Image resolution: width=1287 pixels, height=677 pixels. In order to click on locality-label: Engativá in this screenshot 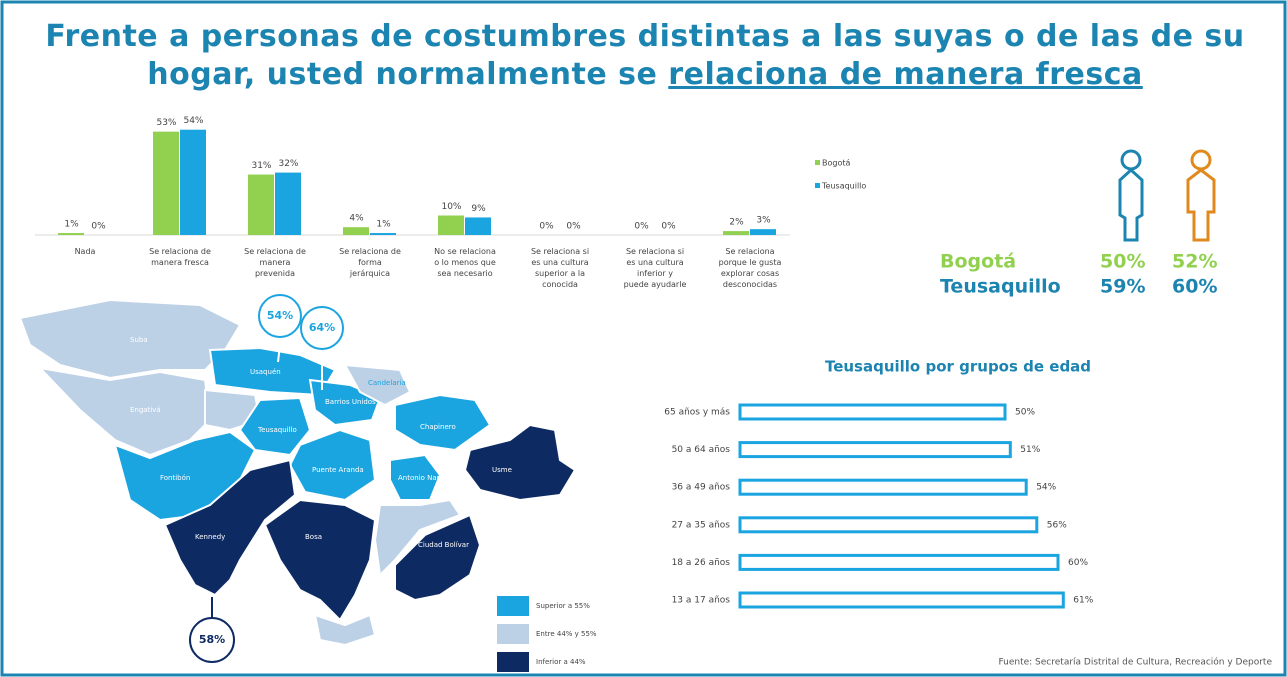, I will do `click(145, 410)`.